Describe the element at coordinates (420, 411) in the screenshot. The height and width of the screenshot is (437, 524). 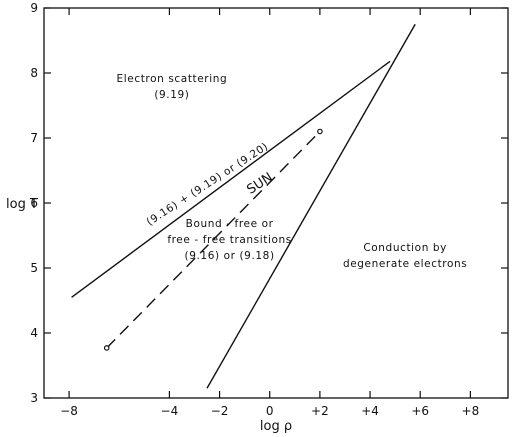
I see `x-tick-label: +6` at that location.